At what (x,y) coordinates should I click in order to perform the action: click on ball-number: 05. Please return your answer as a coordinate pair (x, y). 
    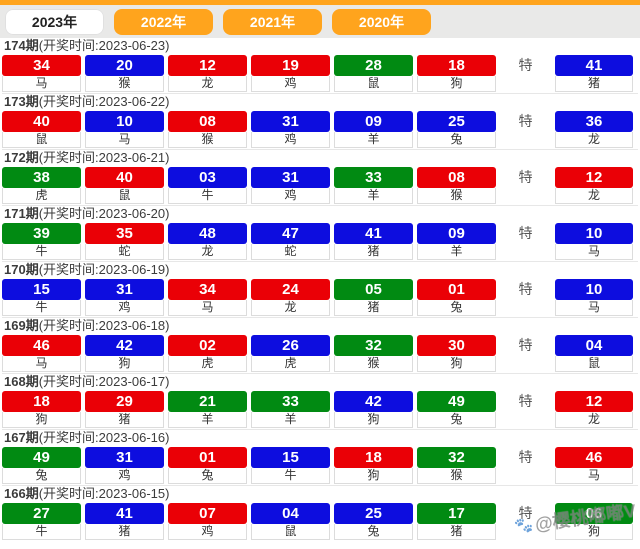
    Looking at the image, I should click on (373, 289).